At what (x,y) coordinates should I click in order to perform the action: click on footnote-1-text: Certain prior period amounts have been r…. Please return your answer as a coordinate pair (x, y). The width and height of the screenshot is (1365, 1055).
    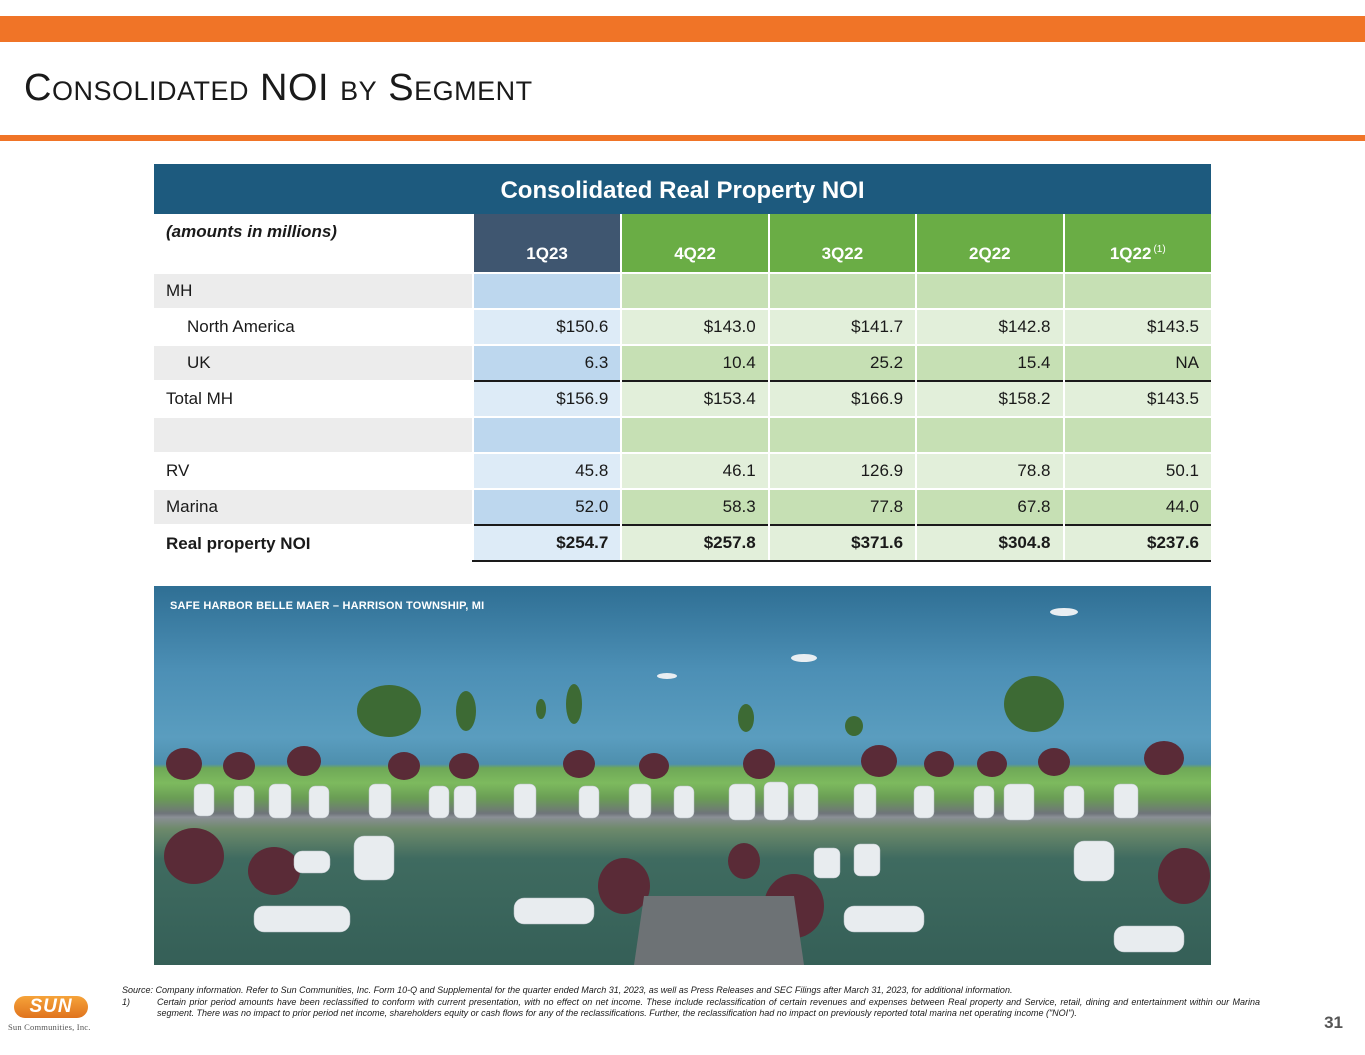
    Looking at the image, I should click on (708, 1007).